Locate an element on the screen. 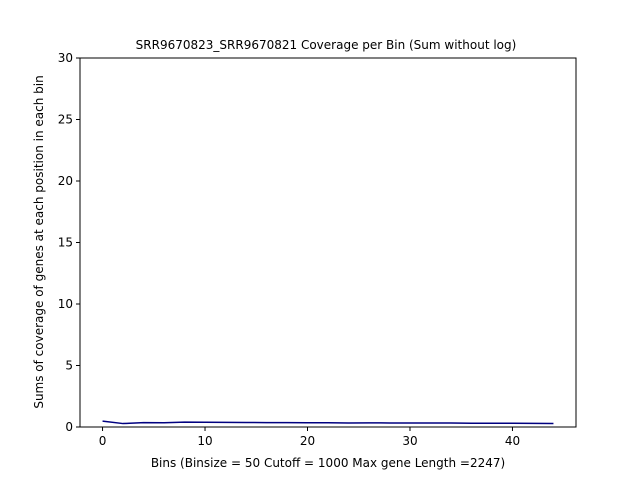 The image size is (640, 480). series-layer is located at coordinates (328, 422).